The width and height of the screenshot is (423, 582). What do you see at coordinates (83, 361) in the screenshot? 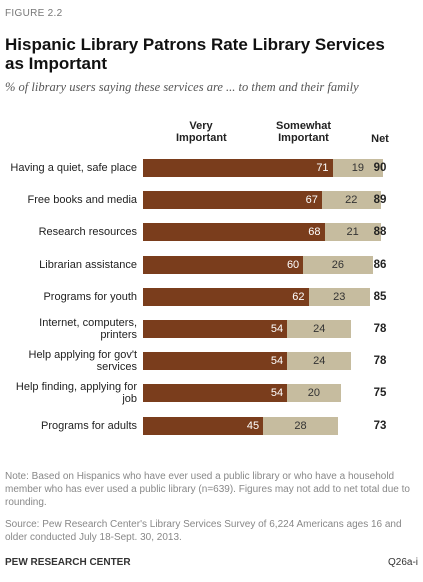
I see `category-label: Help applying for gov't services` at bounding box center [83, 361].